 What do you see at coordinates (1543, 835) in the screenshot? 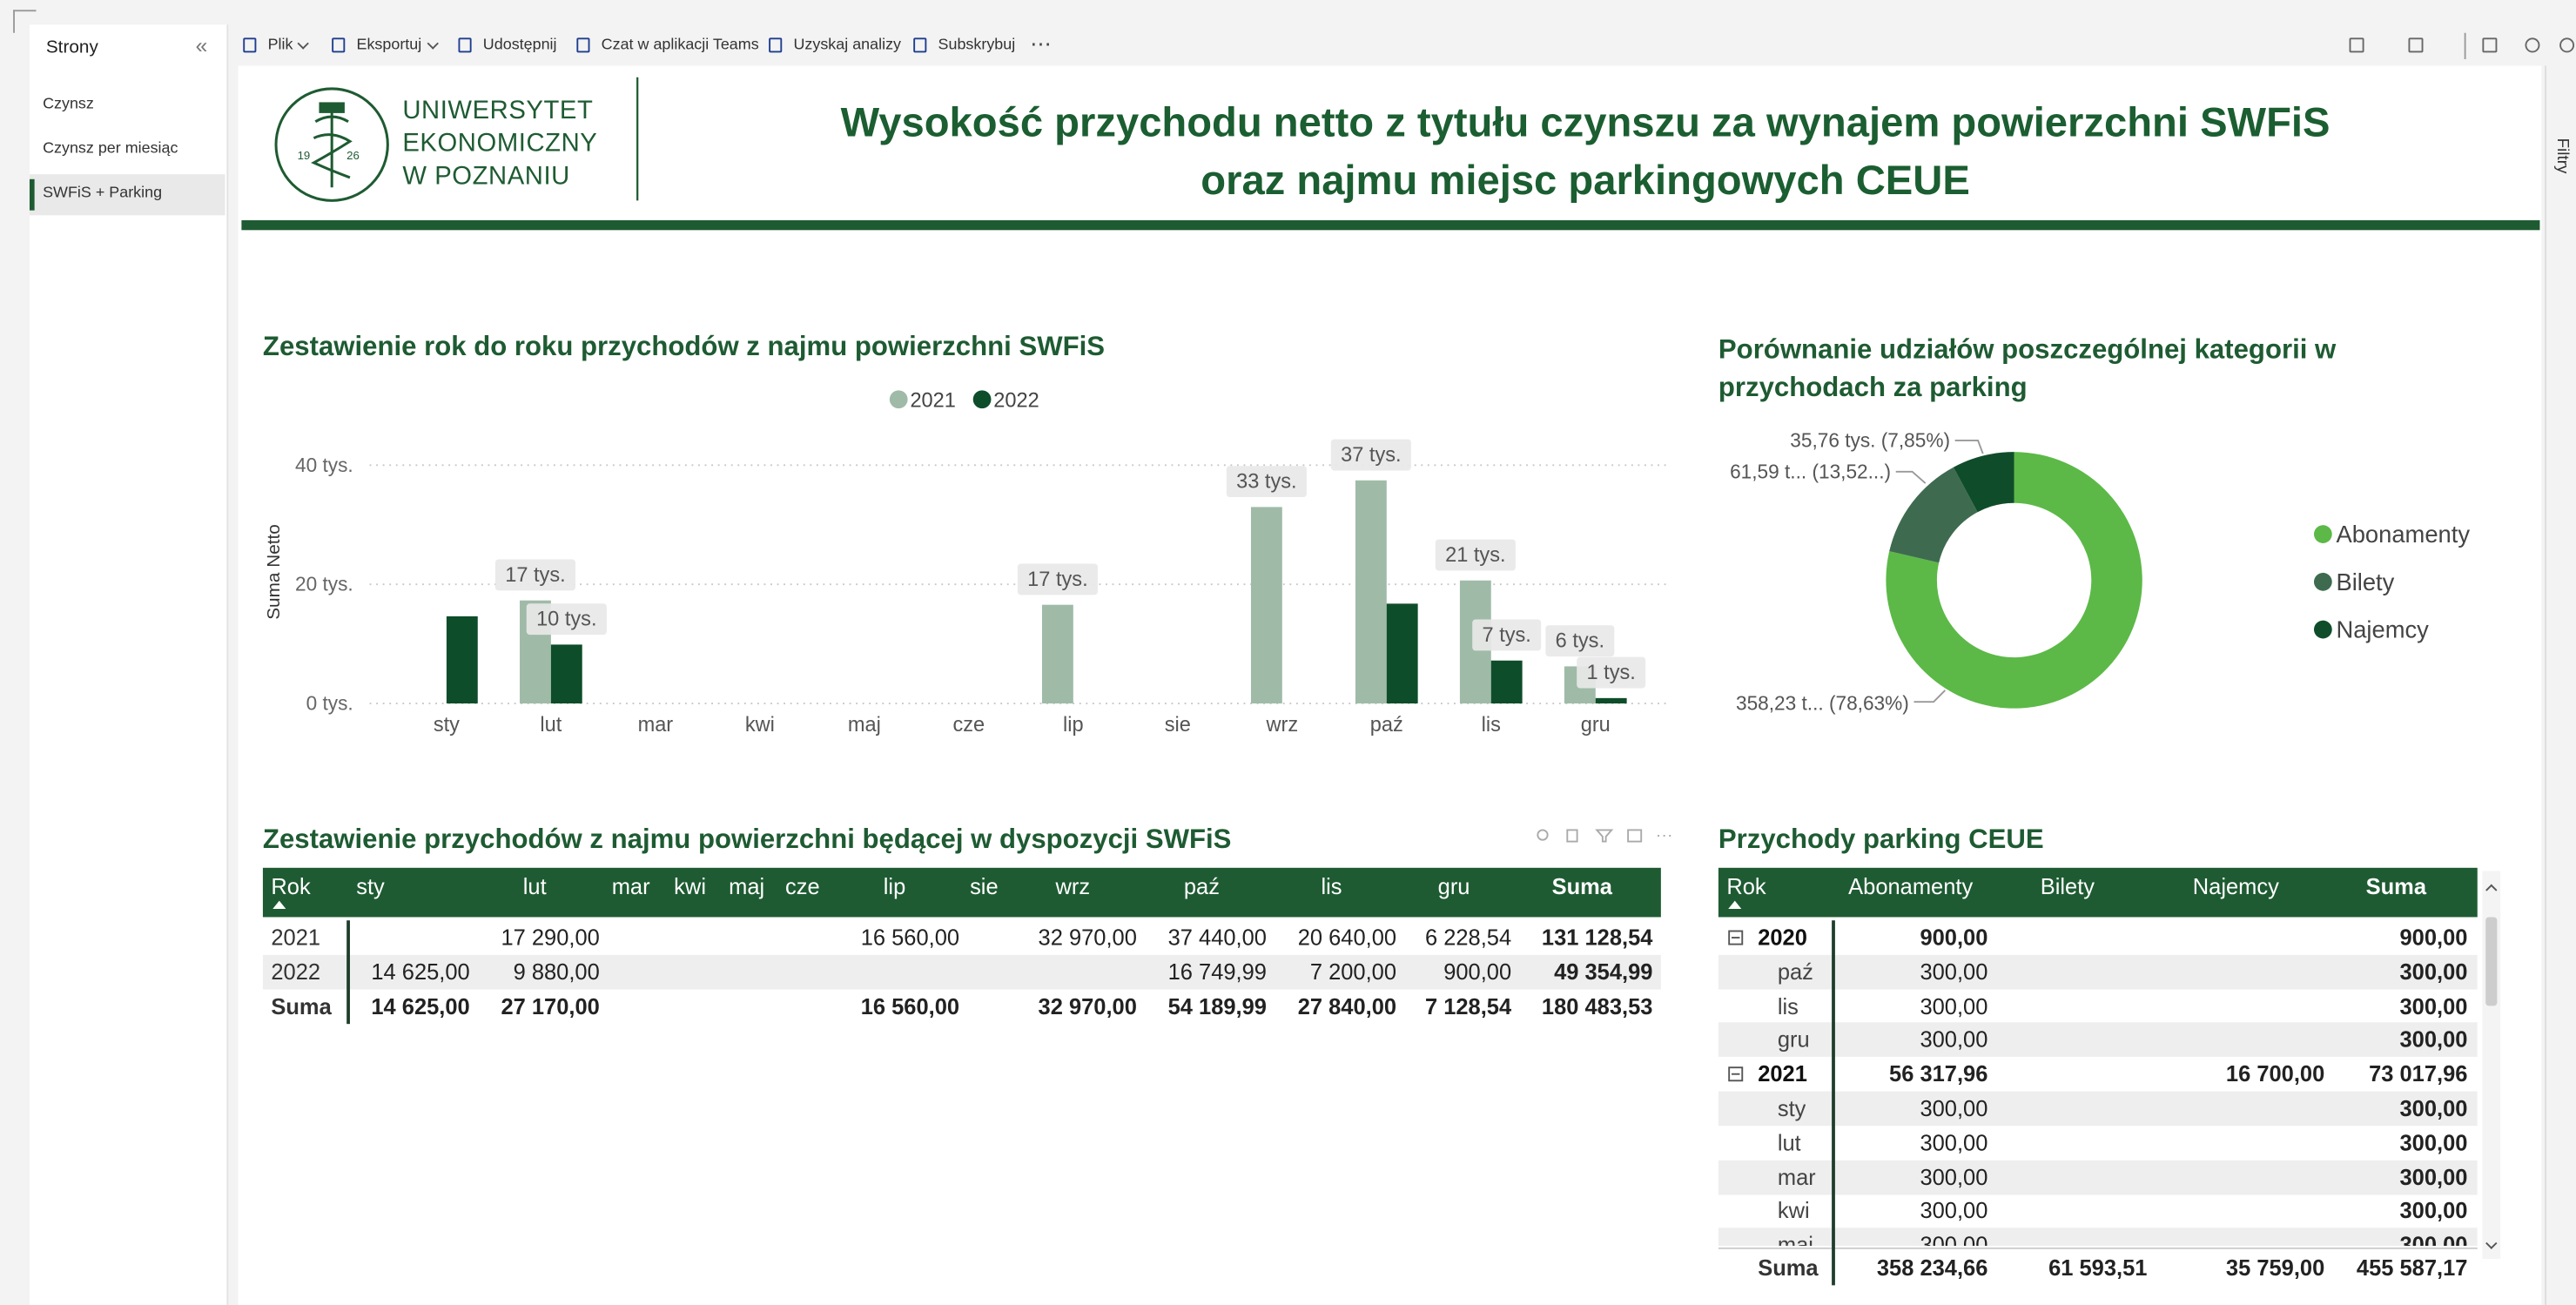
I see `pin-icon` at bounding box center [1543, 835].